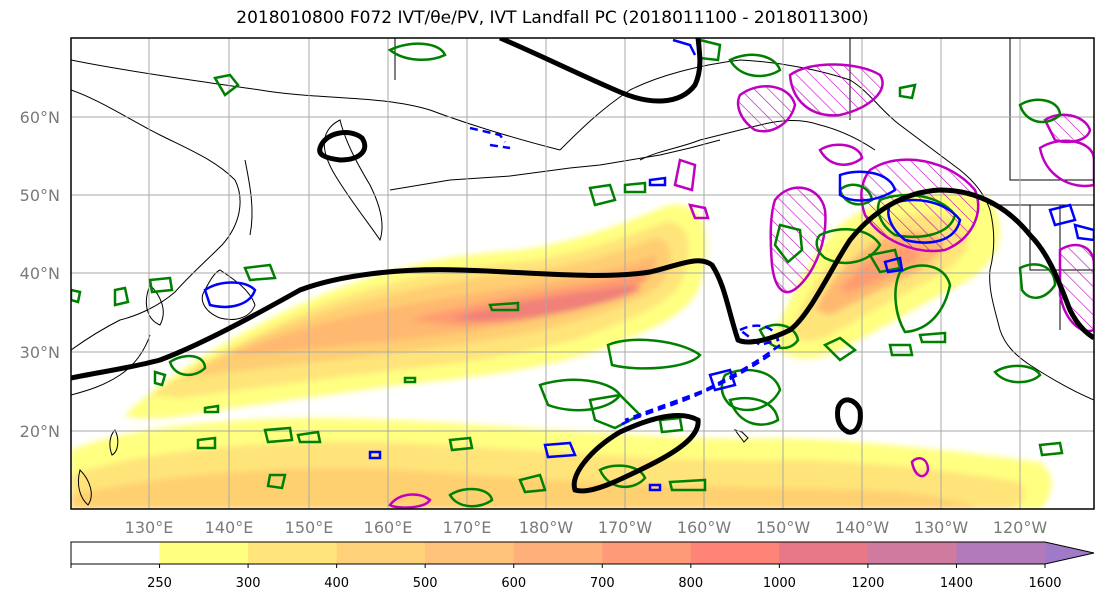 The width and height of the screenshot is (1105, 603). I want to click on coastline-kamchatka, so click(353, 180).